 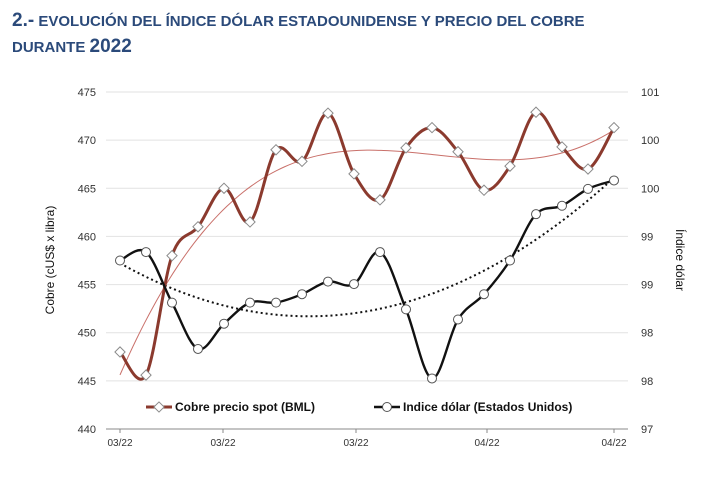 I want to click on y-left-tick-label: 450, so click(x=87, y=334).